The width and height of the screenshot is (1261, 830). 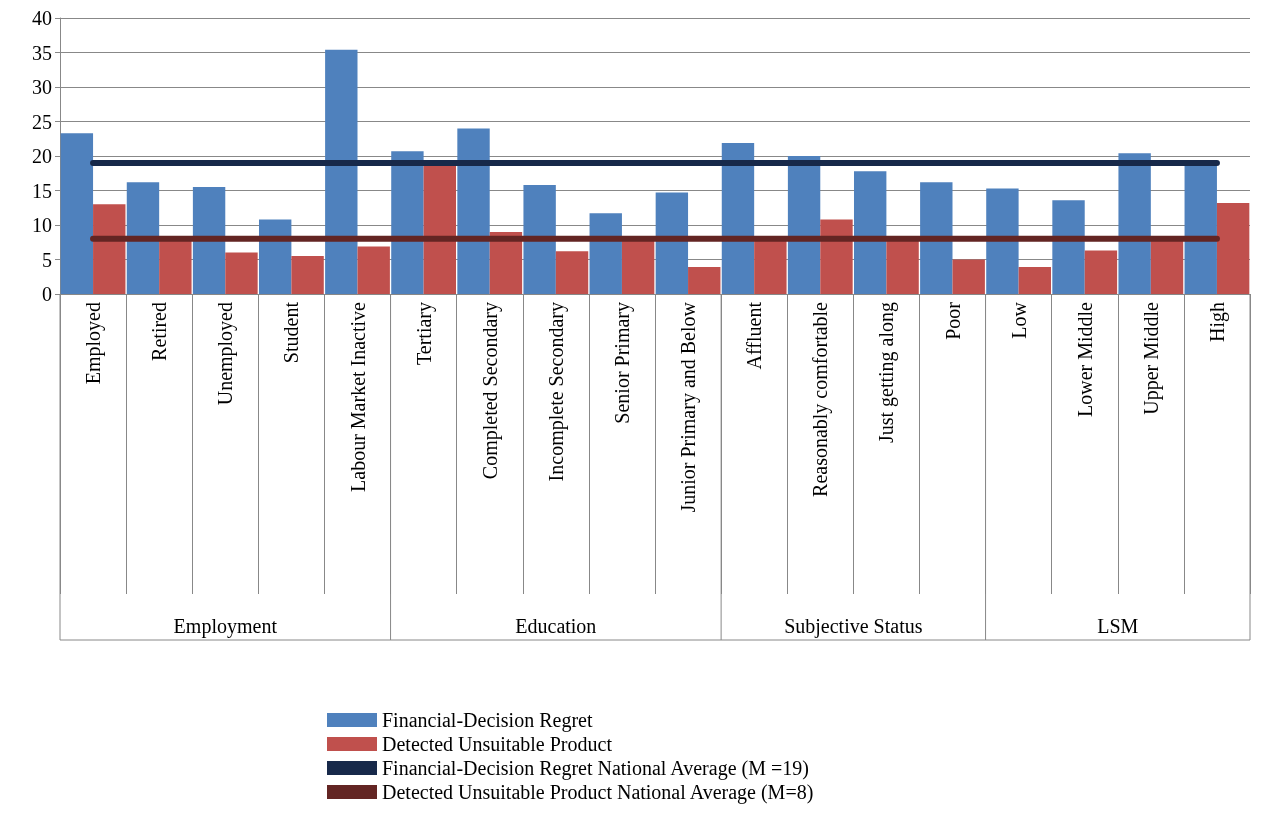 I want to click on x-tick-label: Low, so click(x=1018, y=320).